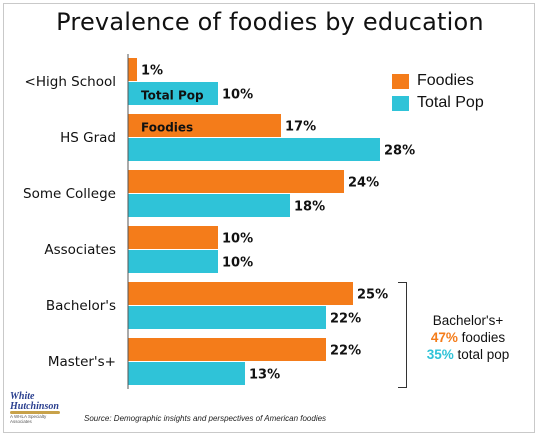 This screenshot has height=438, width=540. Describe the element at coordinates (236, 181) in the screenshot. I see `bar-foodies-some-college` at that location.